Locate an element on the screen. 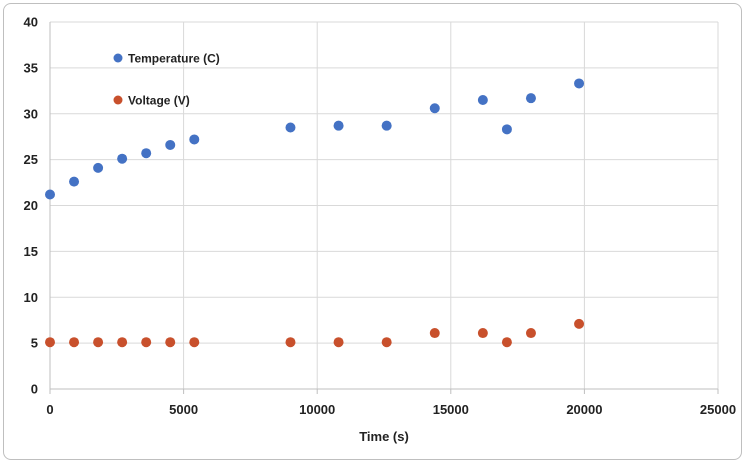  x-tick-label: 25000 is located at coordinates (718, 409).